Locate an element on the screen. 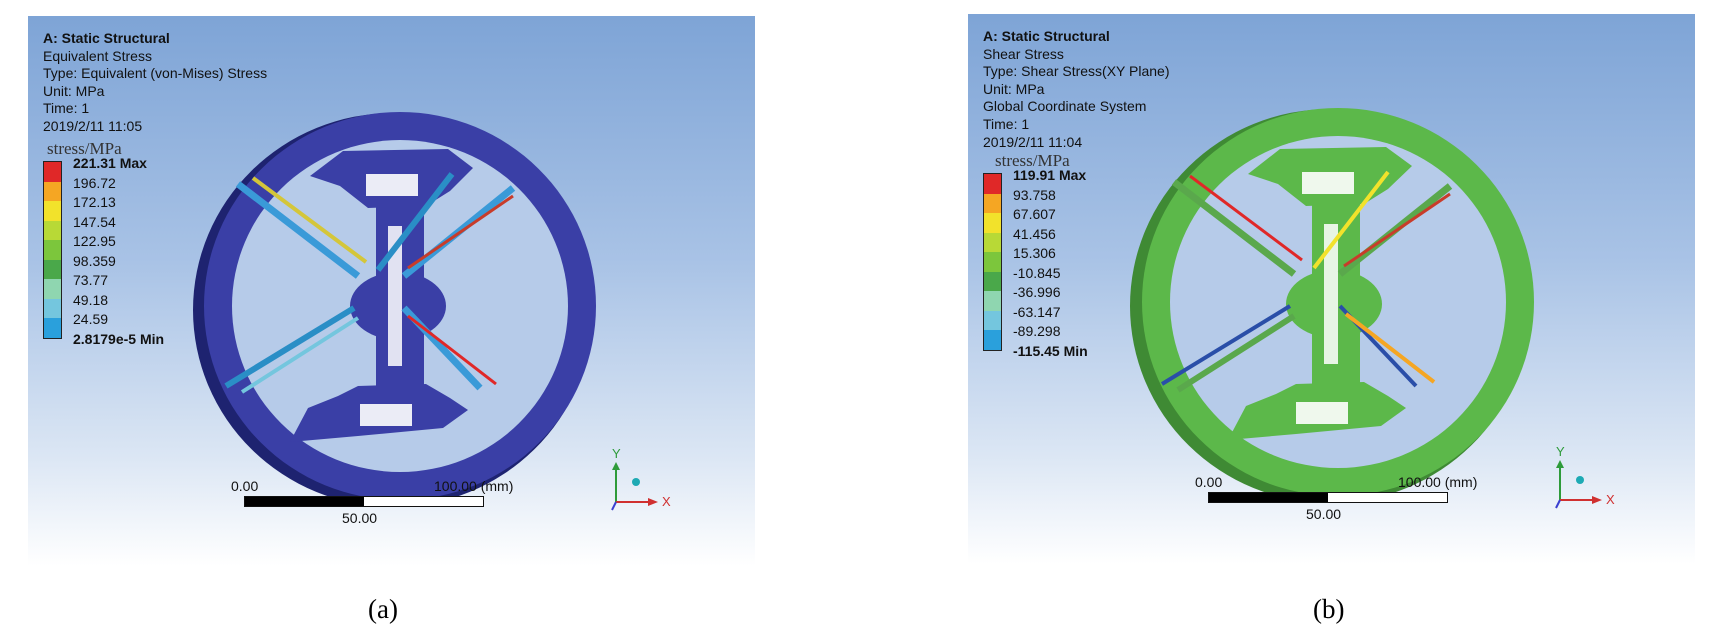 The width and height of the screenshot is (1733, 644). legend-value: -63.147 is located at coordinates (1037, 311).